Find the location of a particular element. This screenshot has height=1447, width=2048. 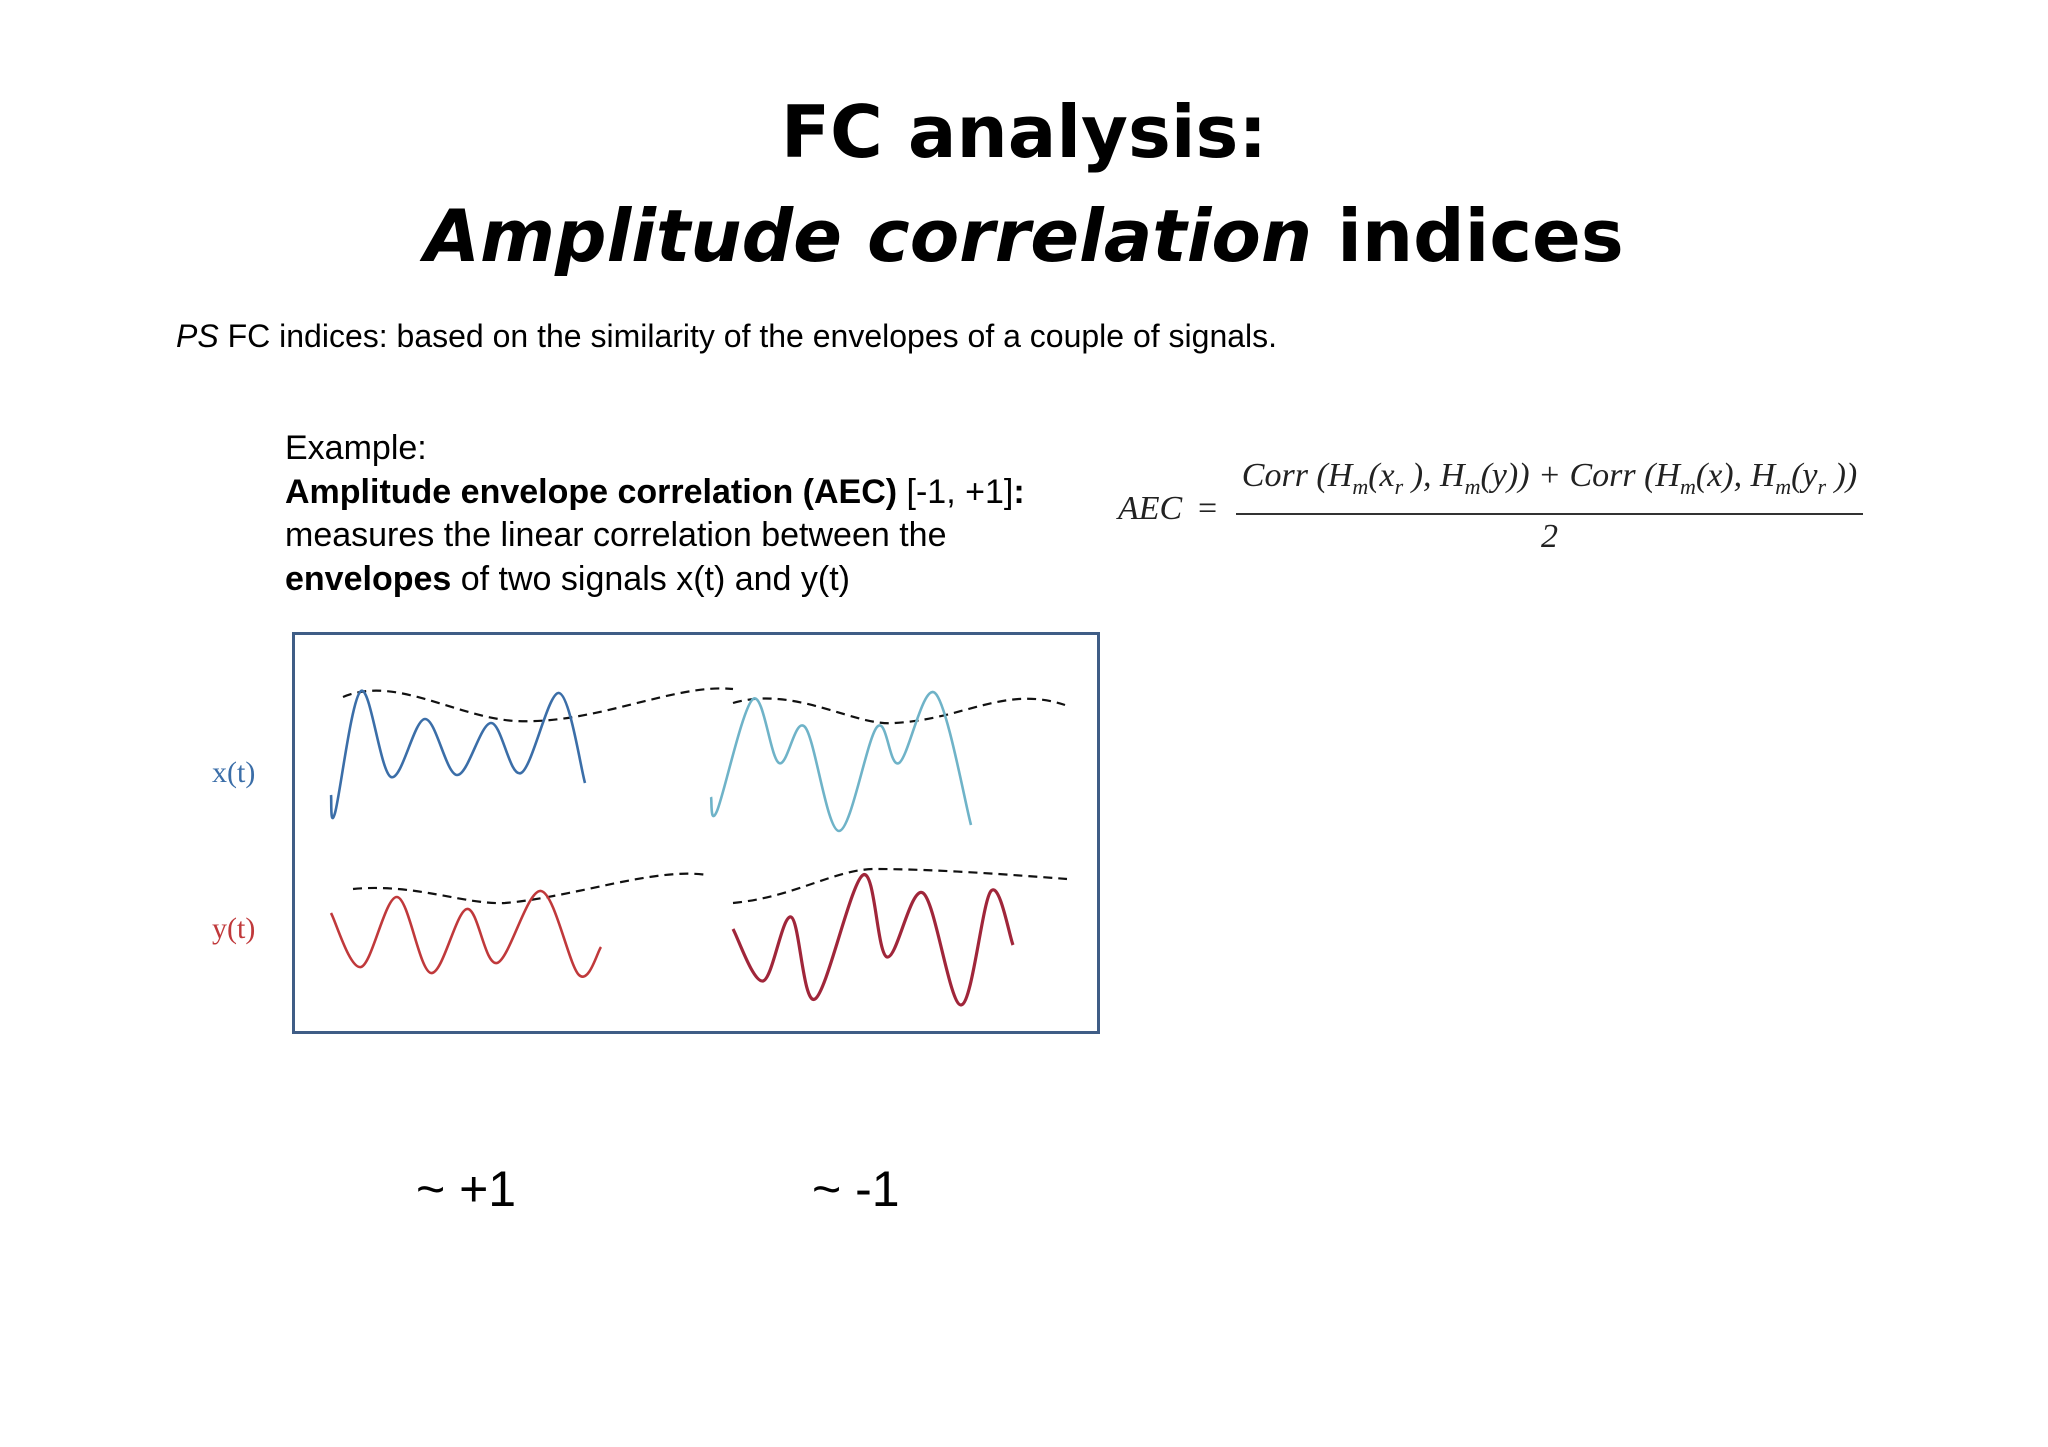

example-line-4-rest: of two signals x(t) and y(t) is located at coordinates (650, 578).